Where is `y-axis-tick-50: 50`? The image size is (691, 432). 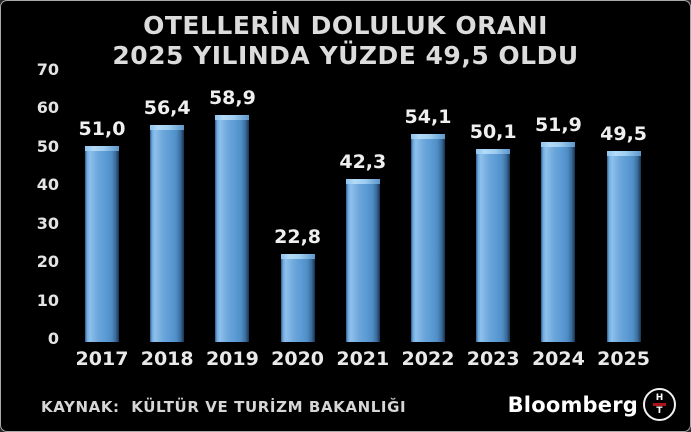
y-axis-tick-50: 50 is located at coordinates (47, 146).